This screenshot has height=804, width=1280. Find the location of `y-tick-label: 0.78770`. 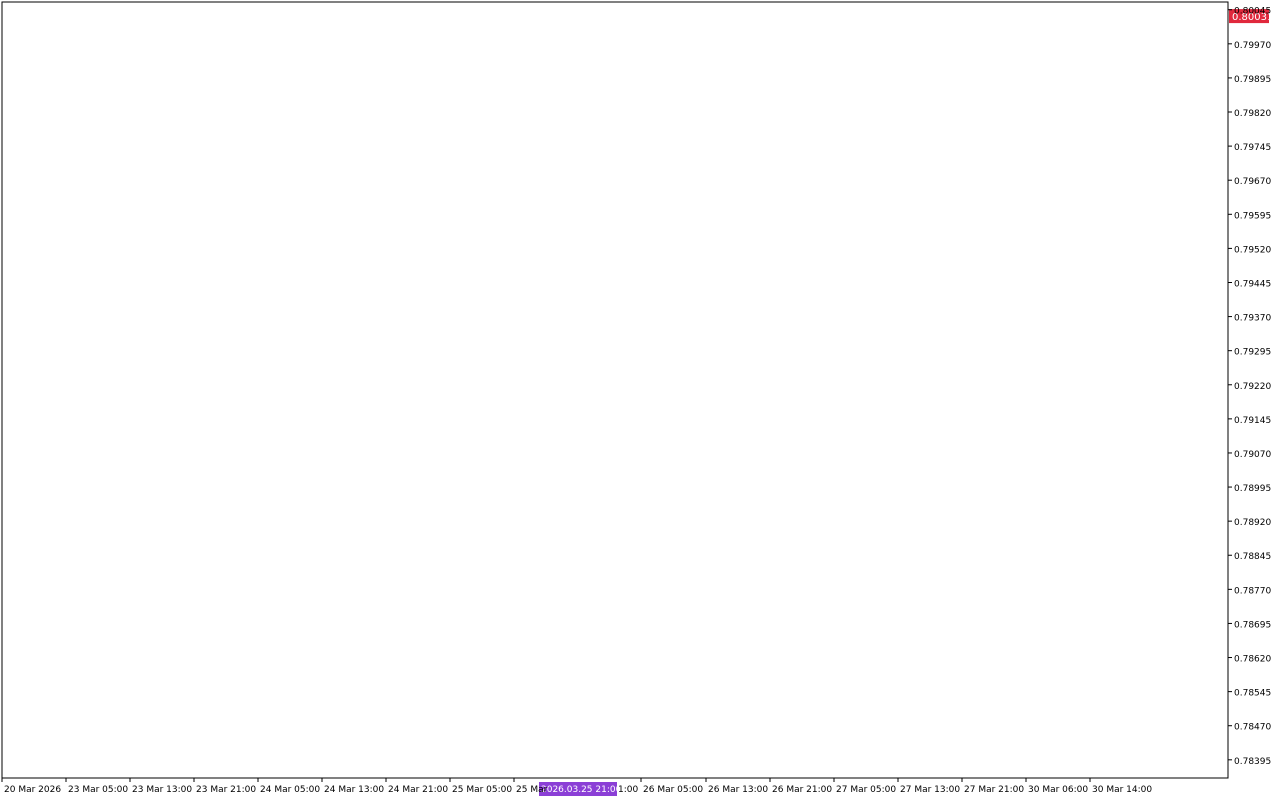

y-tick-label: 0.78770 is located at coordinates (1252, 591).